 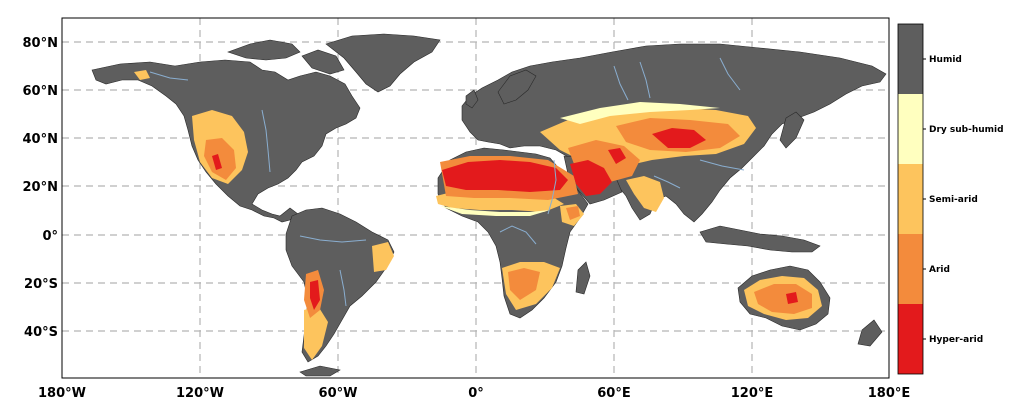 I want to click on lon-label: 120°W, so click(x=200, y=393).